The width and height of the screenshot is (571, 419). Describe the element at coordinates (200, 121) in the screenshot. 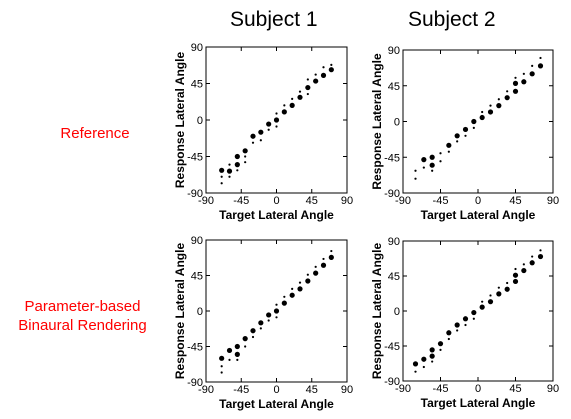

I see `y-tick-label: 0` at that location.